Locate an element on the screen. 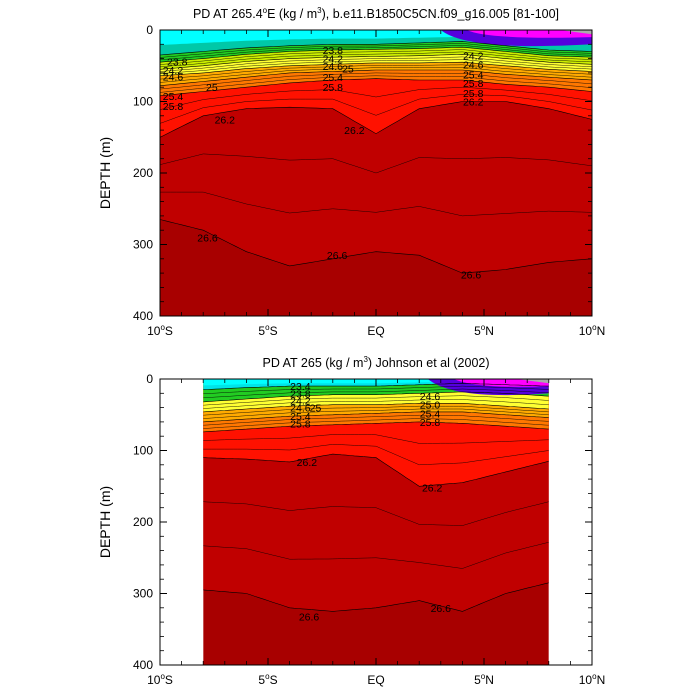  freshest-surface-fill is located at coordinates (532, 381).